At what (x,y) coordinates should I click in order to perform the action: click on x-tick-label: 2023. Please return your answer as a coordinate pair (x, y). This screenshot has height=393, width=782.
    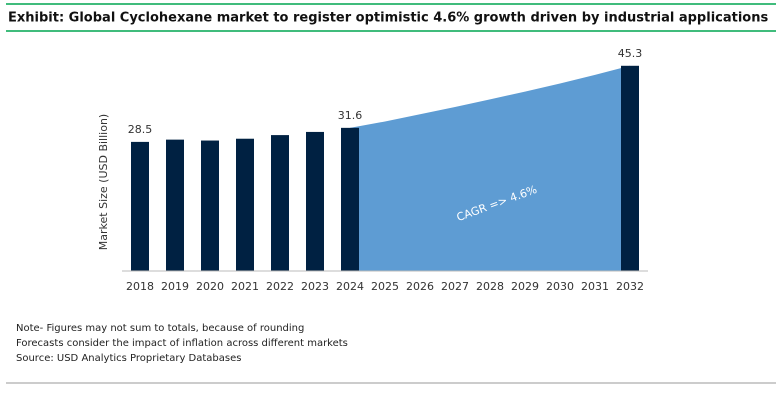
    Looking at the image, I should click on (315, 286).